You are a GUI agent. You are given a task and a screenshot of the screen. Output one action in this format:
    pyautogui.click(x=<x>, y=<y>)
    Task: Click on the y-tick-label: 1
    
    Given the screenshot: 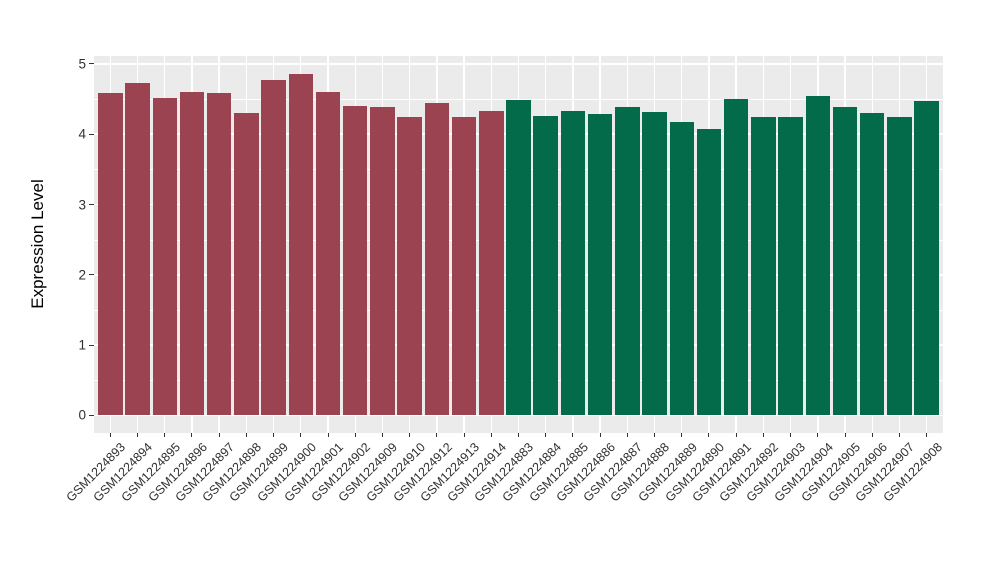 What is the action you would take?
    pyautogui.click(x=82, y=345)
    